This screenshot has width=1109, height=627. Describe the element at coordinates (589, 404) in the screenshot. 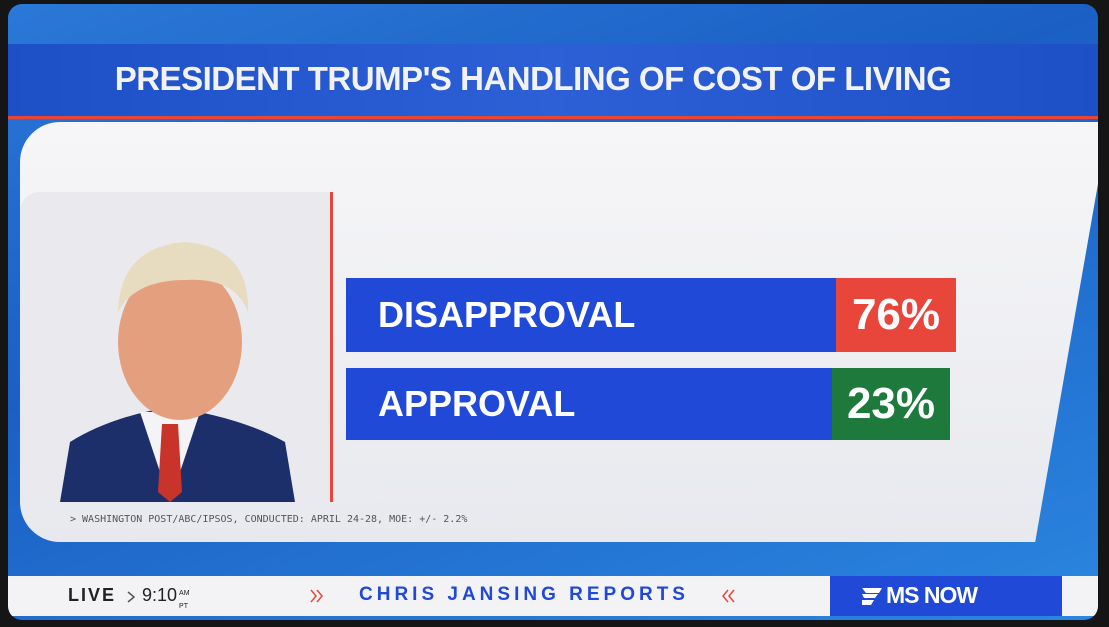

I see `row-label: APPROVAL` at that location.